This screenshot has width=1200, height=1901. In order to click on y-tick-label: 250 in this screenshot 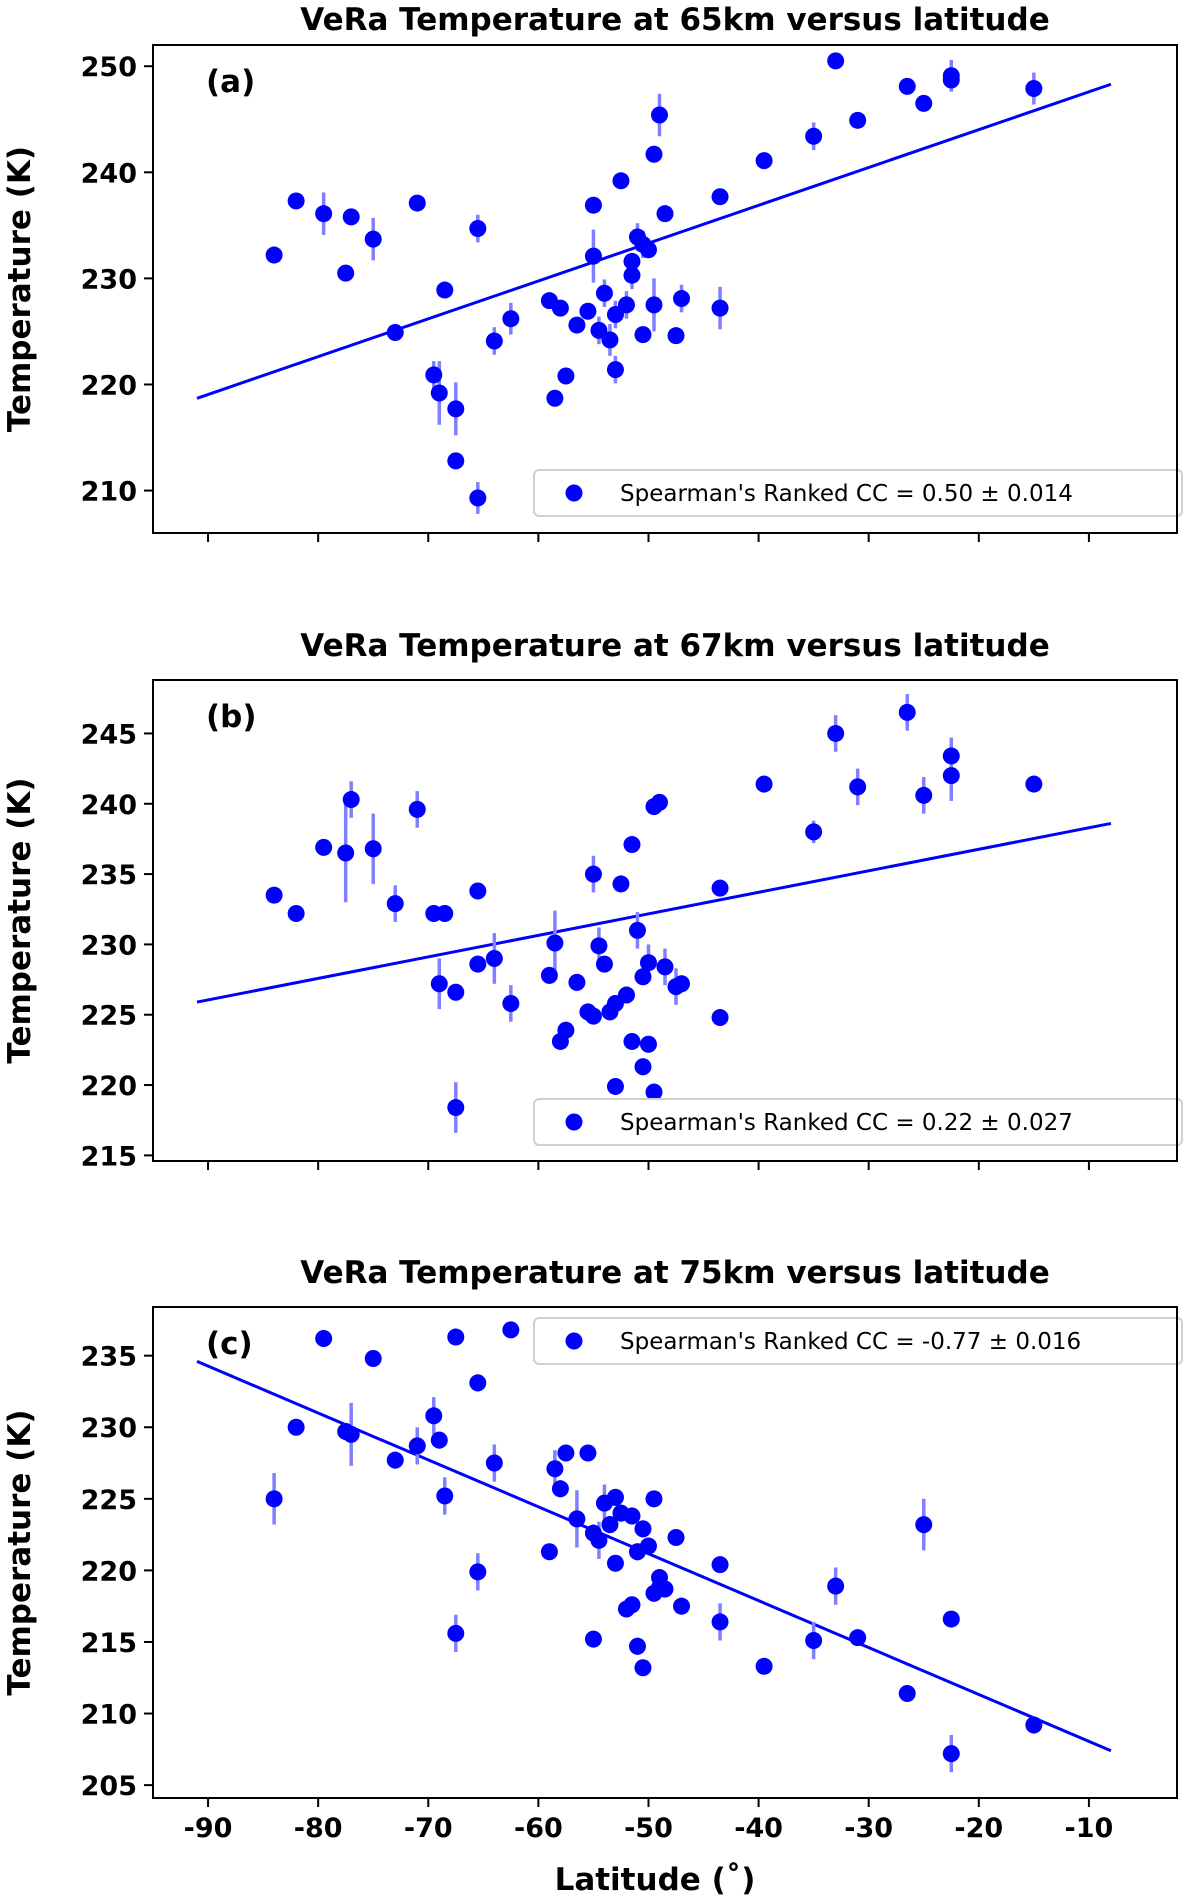, I will do `click(109, 67)`.